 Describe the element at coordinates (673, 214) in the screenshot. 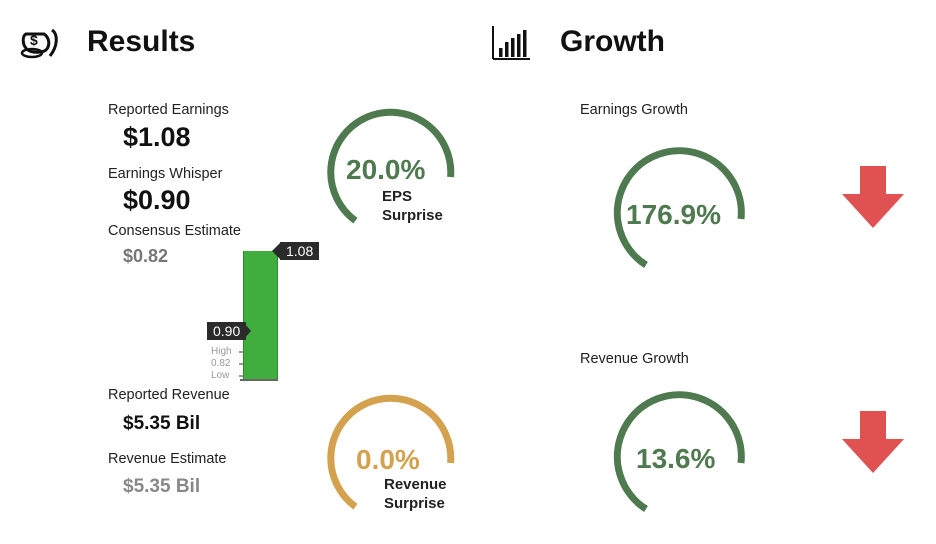

I see `earnings-growth-value: 176.9%` at that location.